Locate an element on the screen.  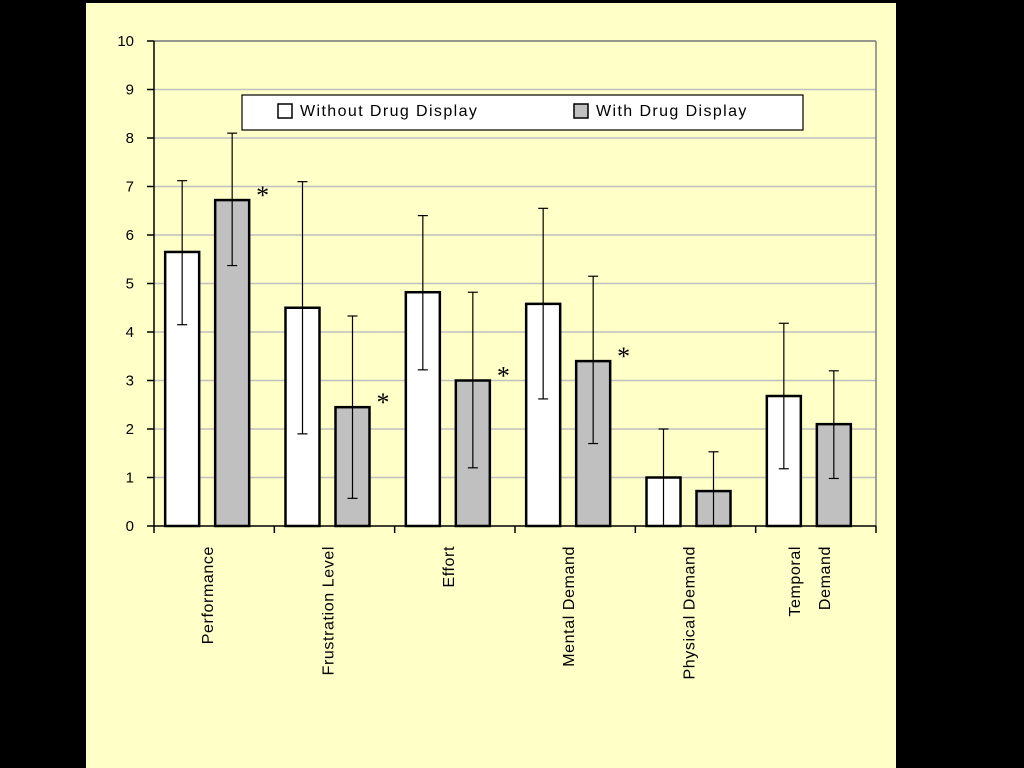
x-category-label: Physical Demand is located at coordinates (690, 613).